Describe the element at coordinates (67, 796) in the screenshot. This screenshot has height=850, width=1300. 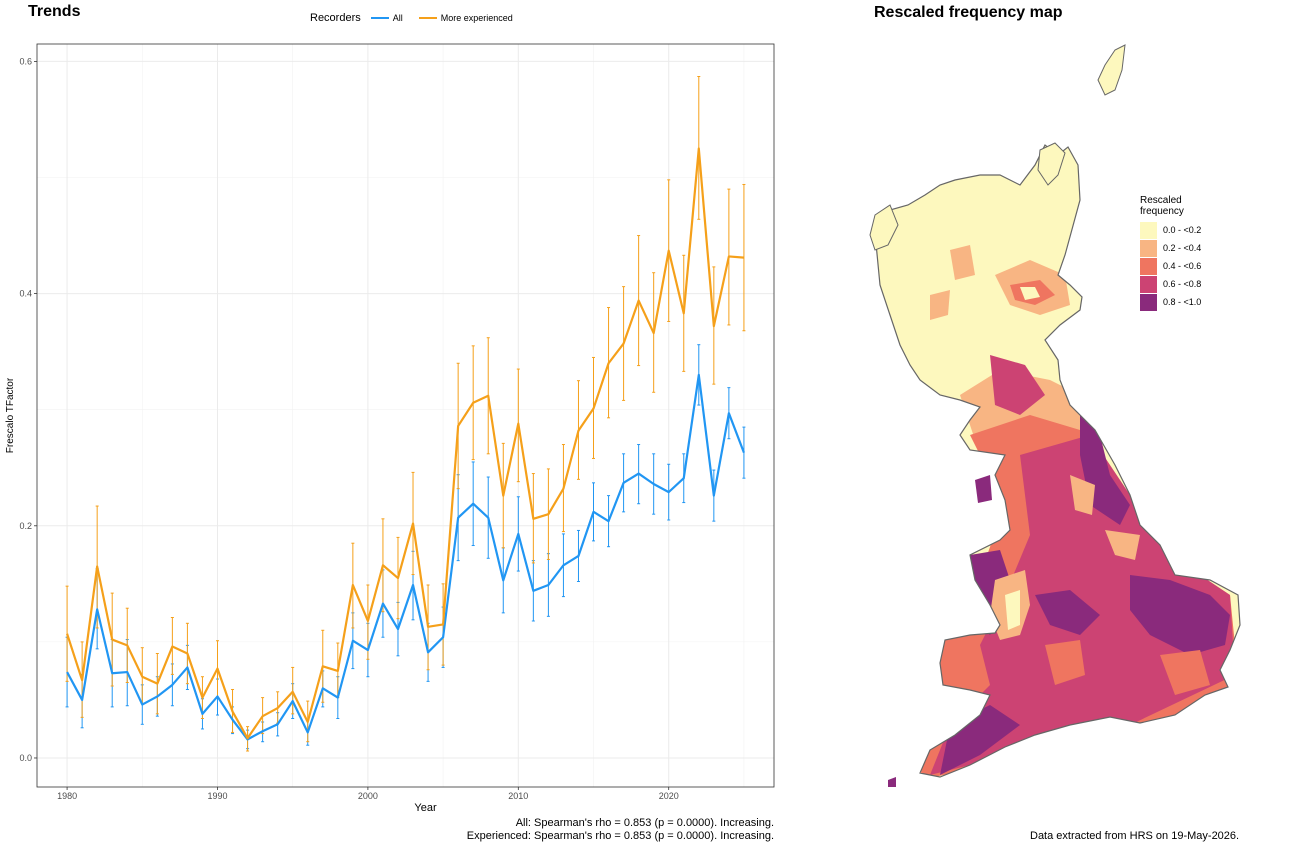
I see `x-tick-label: 1980` at that location.